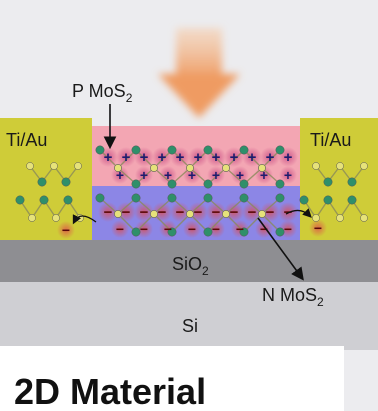 The height and width of the screenshot is (411, 378). Describe the element at coordinates (280, 249) in the screenshot. I see `pointer-arrow-n` at that location.